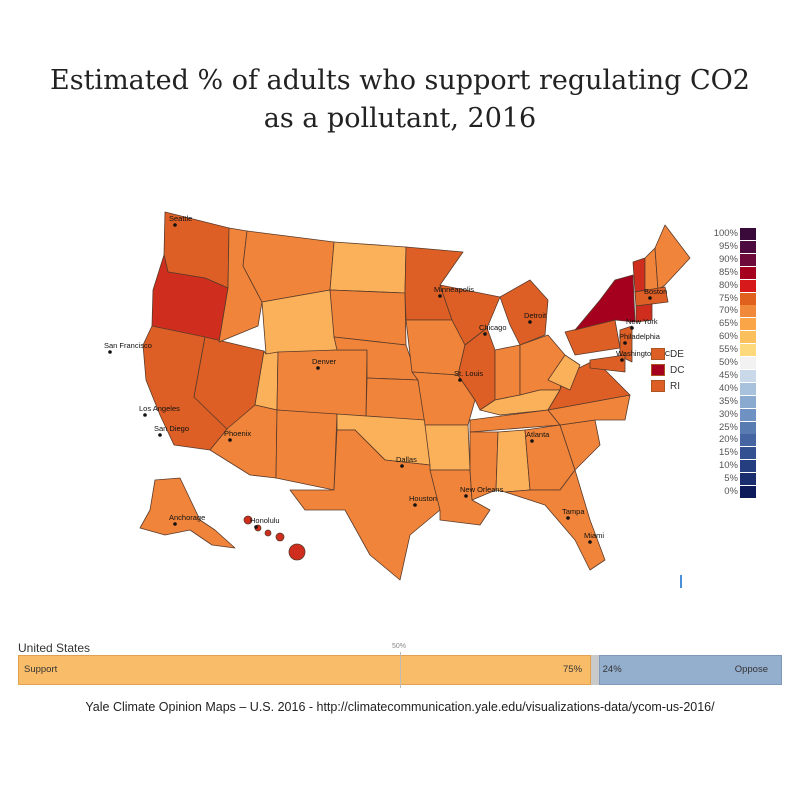  I want to click on legend-row: 25%, so click(731, 427).